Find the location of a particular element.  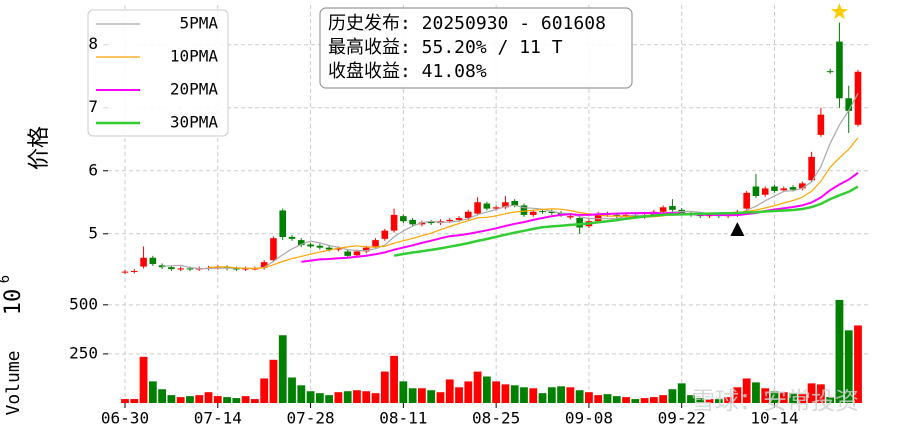

info-line: 收盘收益: 41.08% is located at coordinates (407, 71).